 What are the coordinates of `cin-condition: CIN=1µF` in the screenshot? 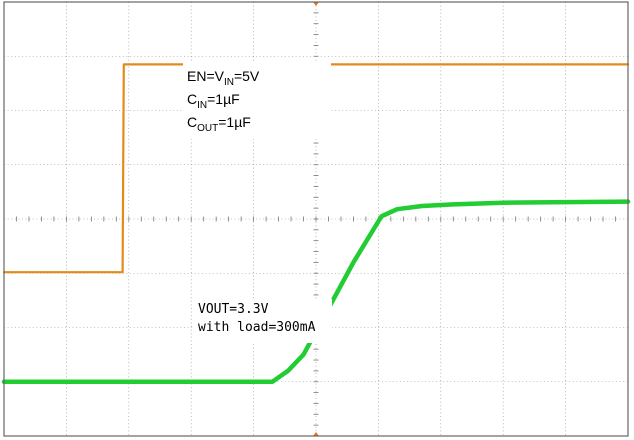 It's located at (213, 101).